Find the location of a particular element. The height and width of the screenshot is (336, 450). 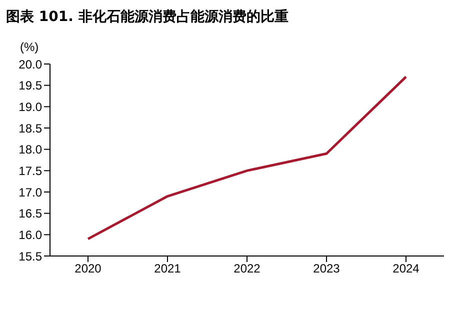

x-tick-label: 2022 is located at coordinates (247, 269).